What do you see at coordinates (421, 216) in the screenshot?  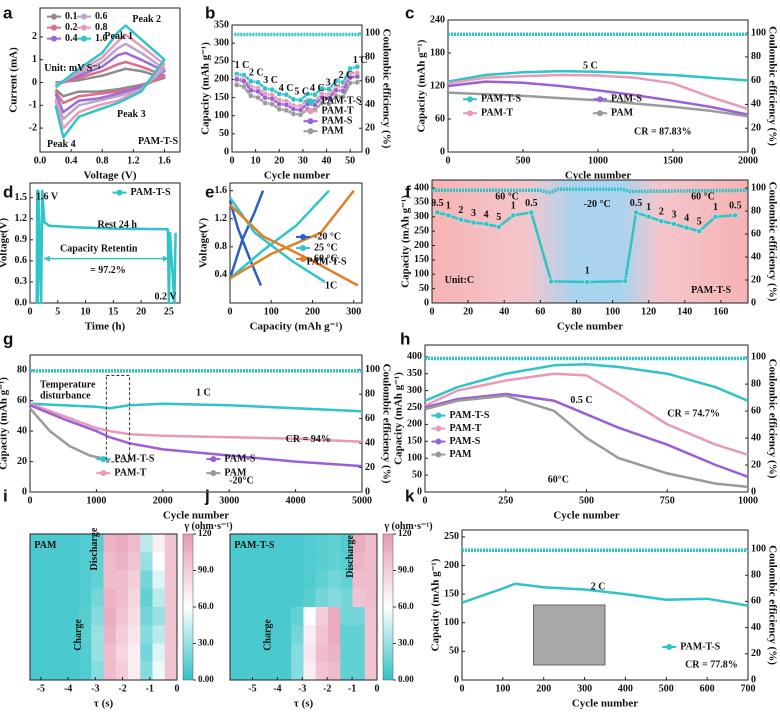 I see `y-tick-label: 300` at bounding box center [421, 216].